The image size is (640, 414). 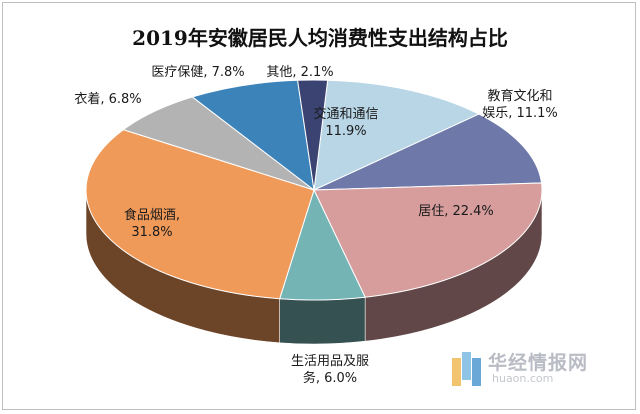 I want to click on watermark-logo-icon, so click(x=466, y=369).